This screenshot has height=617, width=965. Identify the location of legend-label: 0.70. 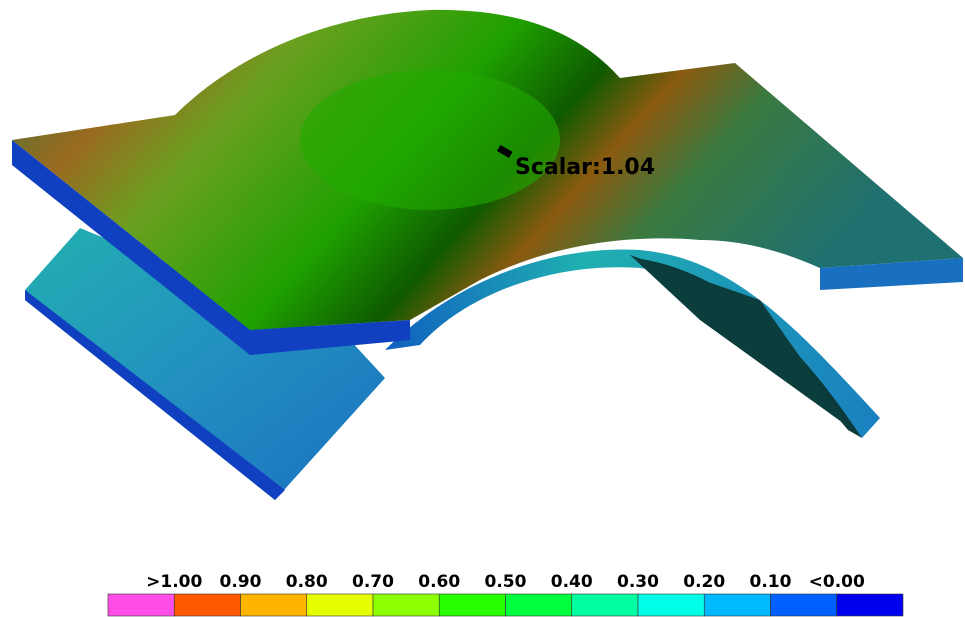
(373, 582).